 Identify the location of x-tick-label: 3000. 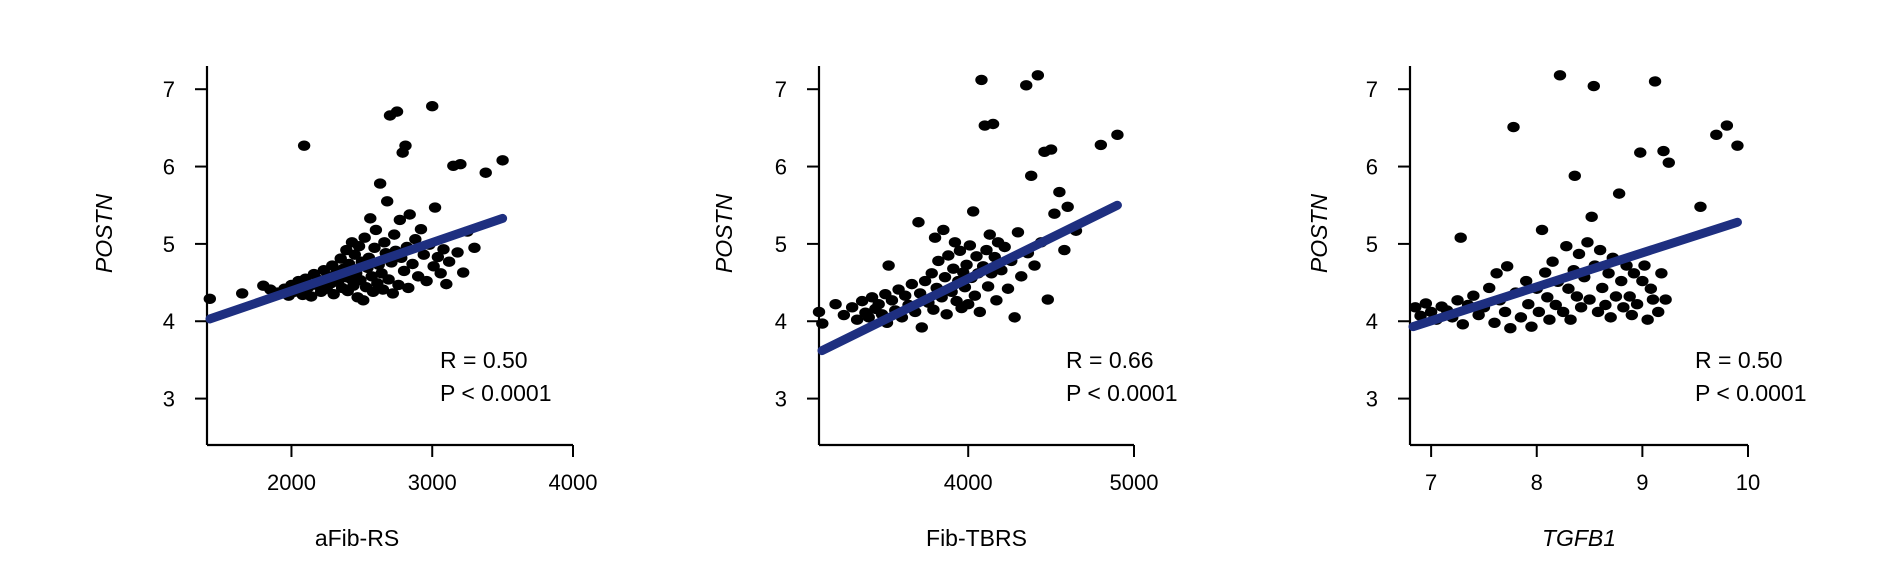
(432, 482).